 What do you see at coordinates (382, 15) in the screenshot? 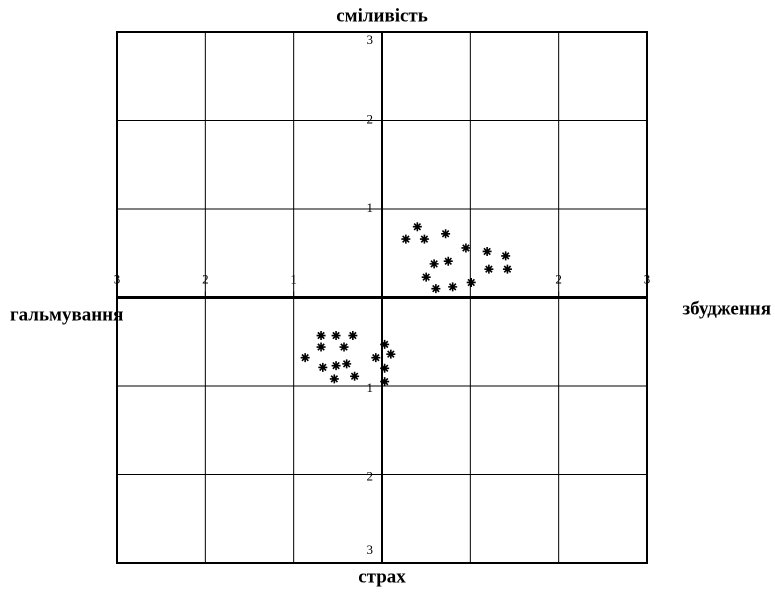
I see `chart-title: сміливість` at bounding box center [382, 15].